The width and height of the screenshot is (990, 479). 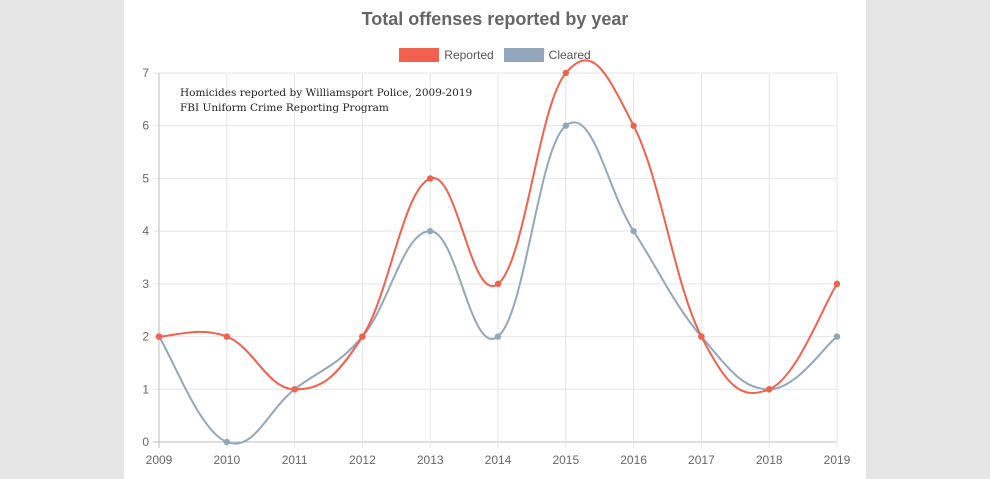 I want to click on data-point-cleared-2014, so click(x=498, y=336).